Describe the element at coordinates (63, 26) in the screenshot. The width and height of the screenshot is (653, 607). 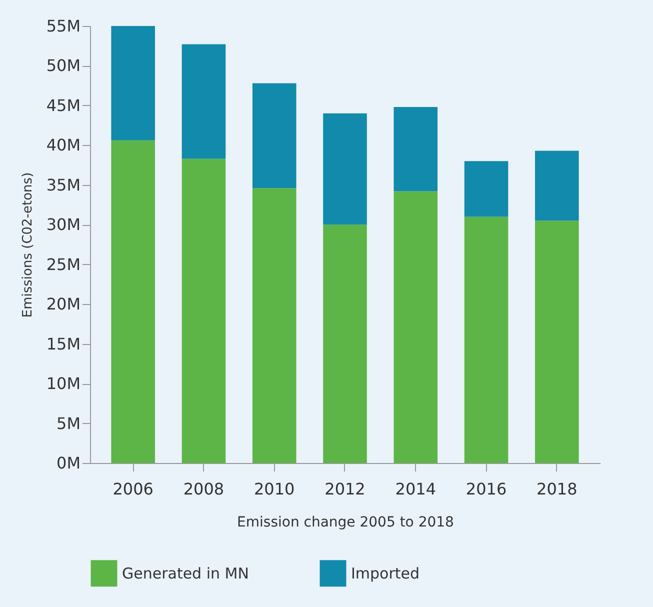
I see `y-tick-label: 55M` at that location.